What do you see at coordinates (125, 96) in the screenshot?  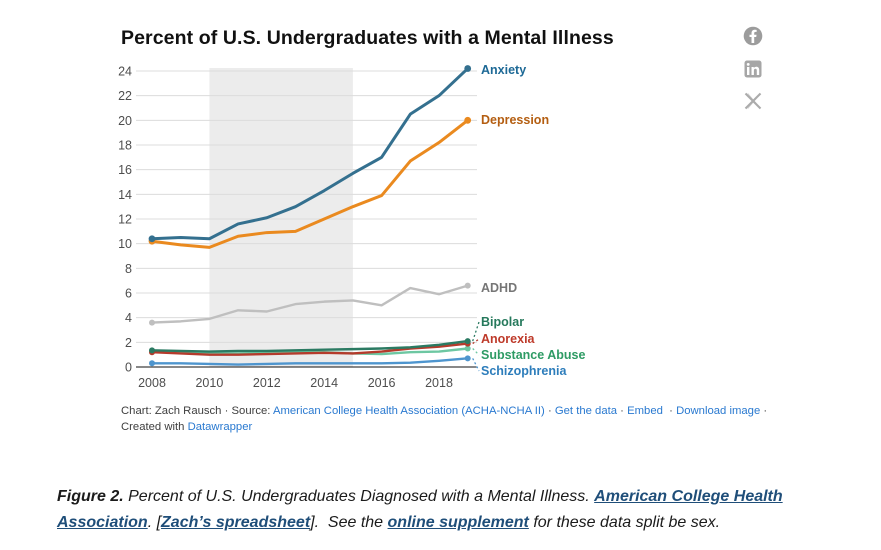 I see `y-tick-label: 22` at bounding box center [125, 96].